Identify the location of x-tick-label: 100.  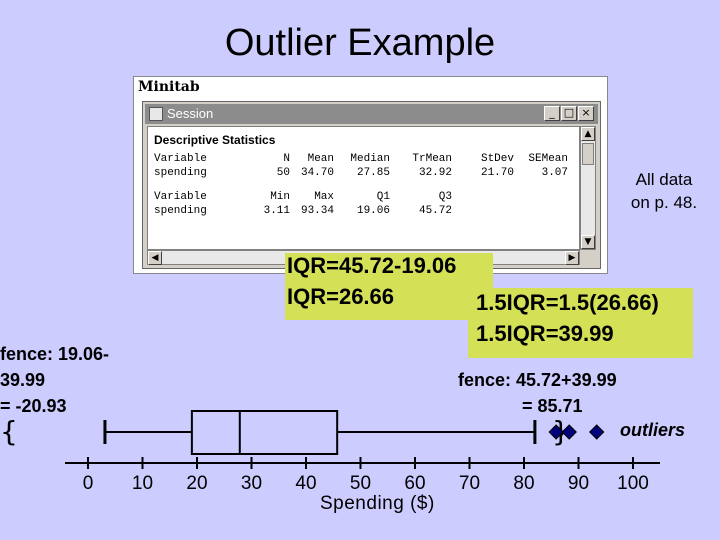
(633, 483).